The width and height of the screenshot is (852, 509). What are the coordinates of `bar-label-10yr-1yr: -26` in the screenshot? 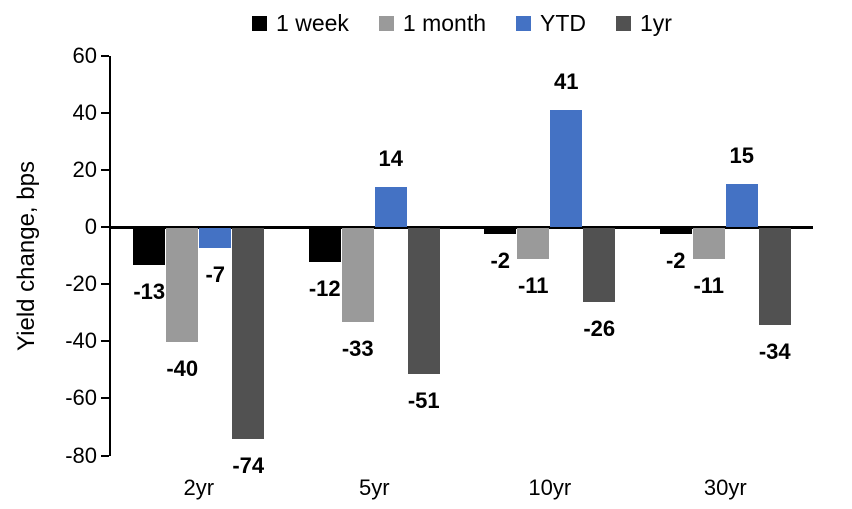 It's located at (599, 329).